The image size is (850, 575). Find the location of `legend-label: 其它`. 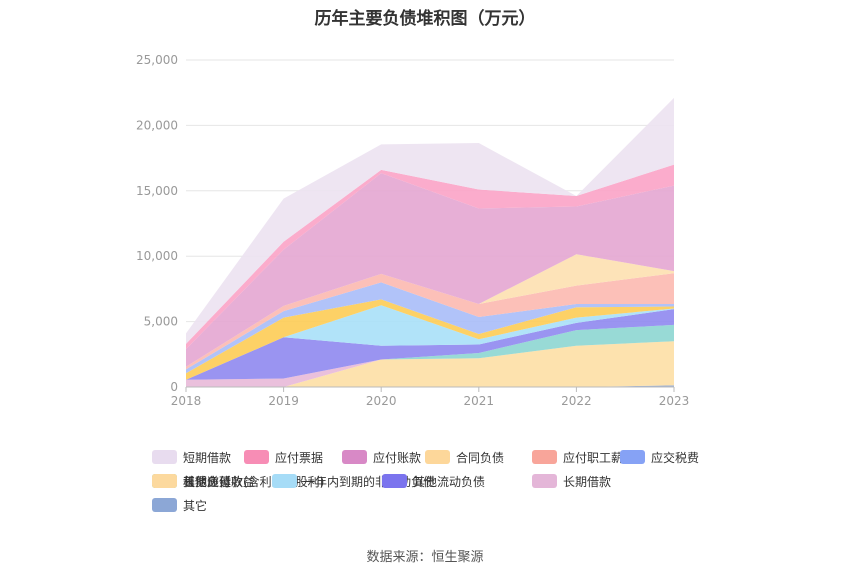

legend-label: 其它 is located at coordinates (195, 505).